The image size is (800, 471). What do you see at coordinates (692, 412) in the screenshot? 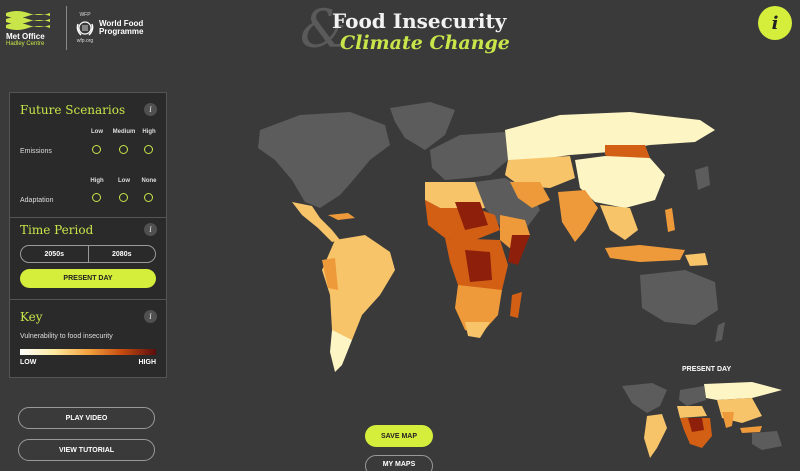
I see `mini-africa-north` at bounding box center [692, 412].